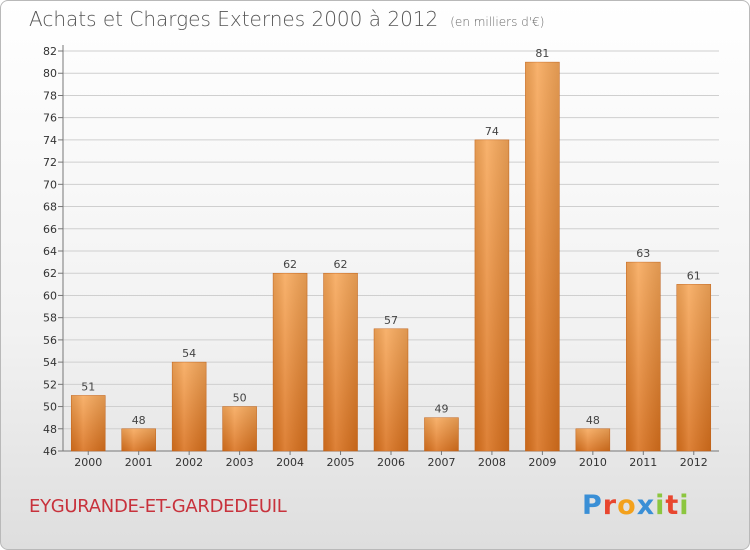 The height and width of the screenshot is (550, 750). I want to click on x-tick-label-2012: 2012, so click(694, 462).